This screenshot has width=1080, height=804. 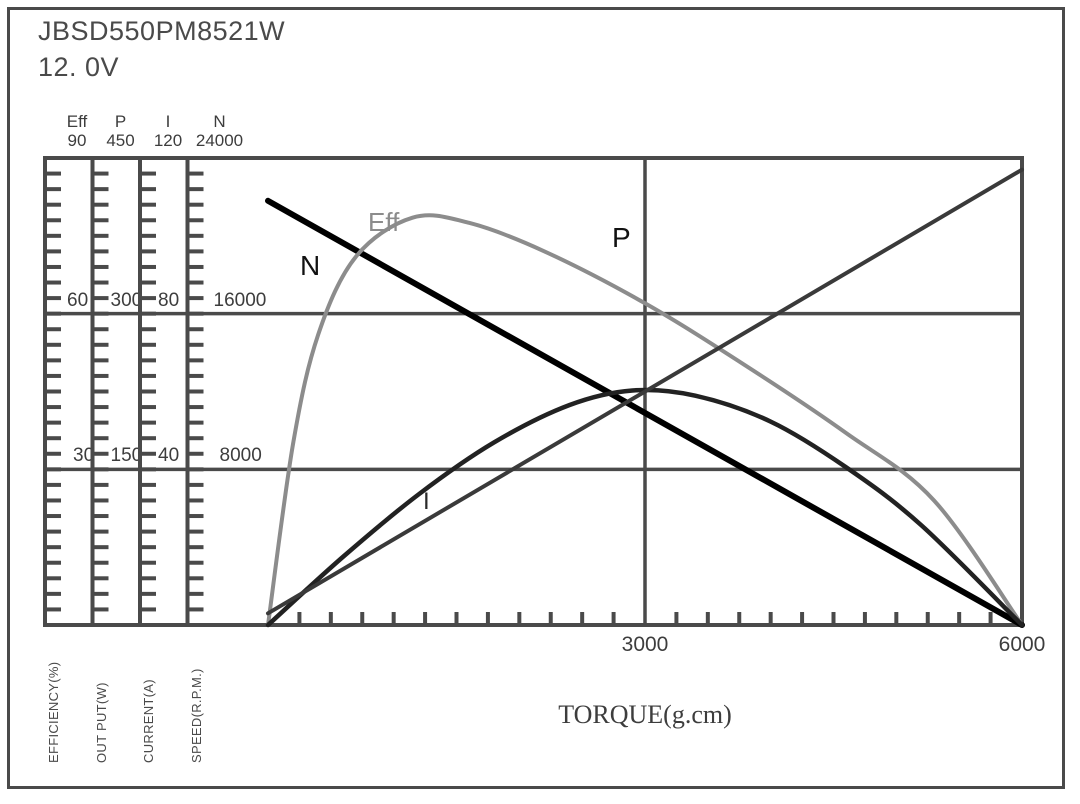 What do you see at coordinates (240, 300) in the screenshot?
I see `axis-tick-n-16000: 16000` at bounding box center [240, 300].